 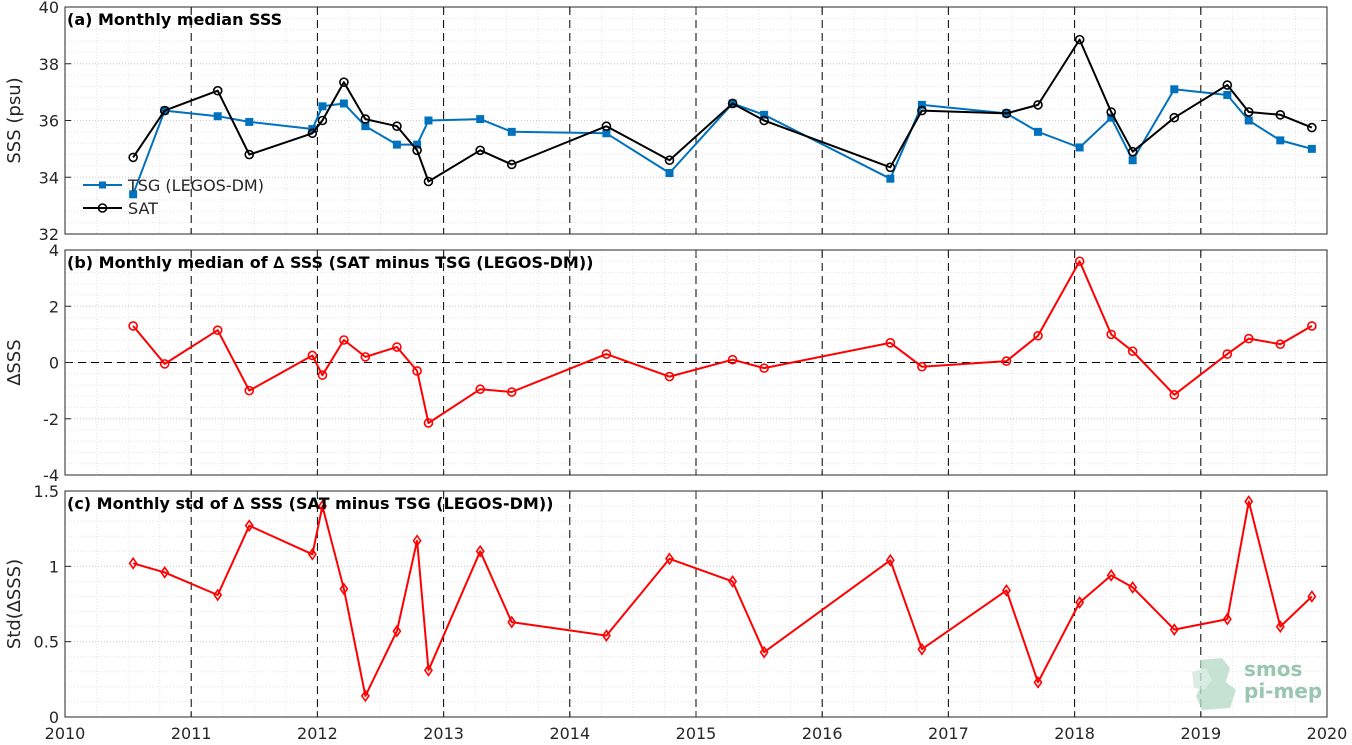 What do you see at coordinates (54, 250) in the screenshot?
I see `y-tick-label: 4` at bounding box center [54, 250].